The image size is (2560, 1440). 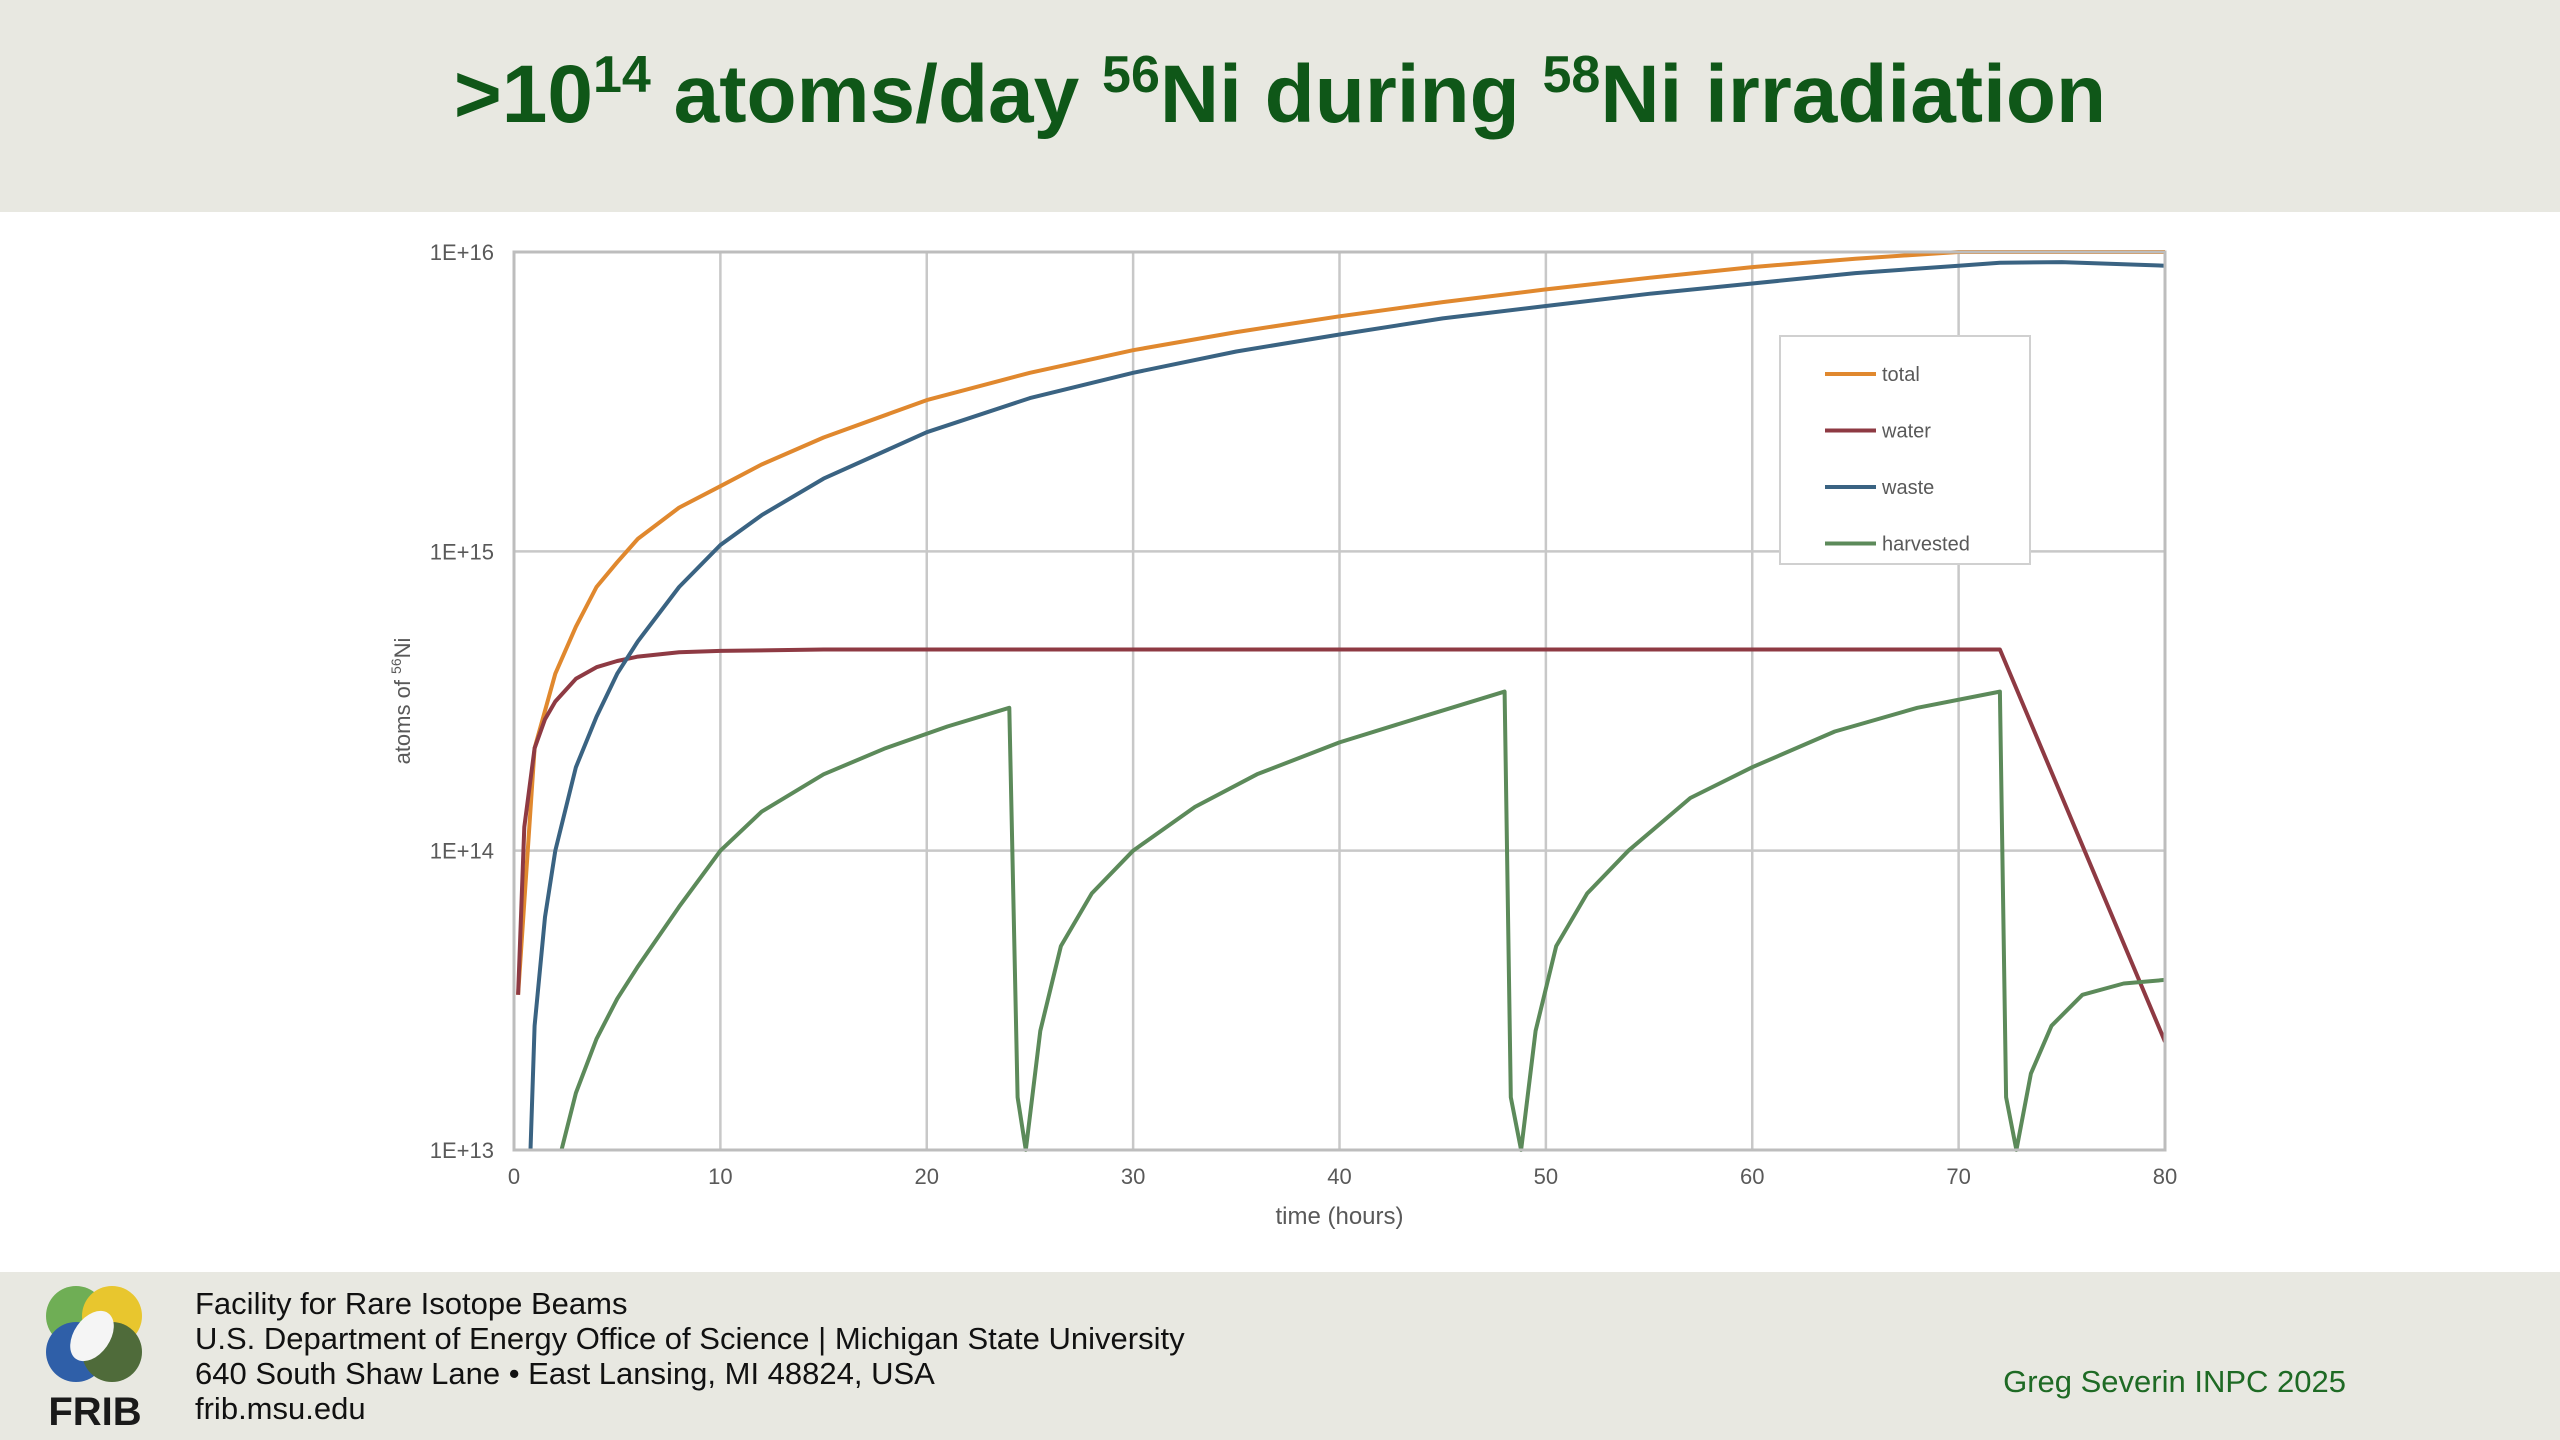 I want to click on title-part-2: atoms/day, so click(x=876, y=94).